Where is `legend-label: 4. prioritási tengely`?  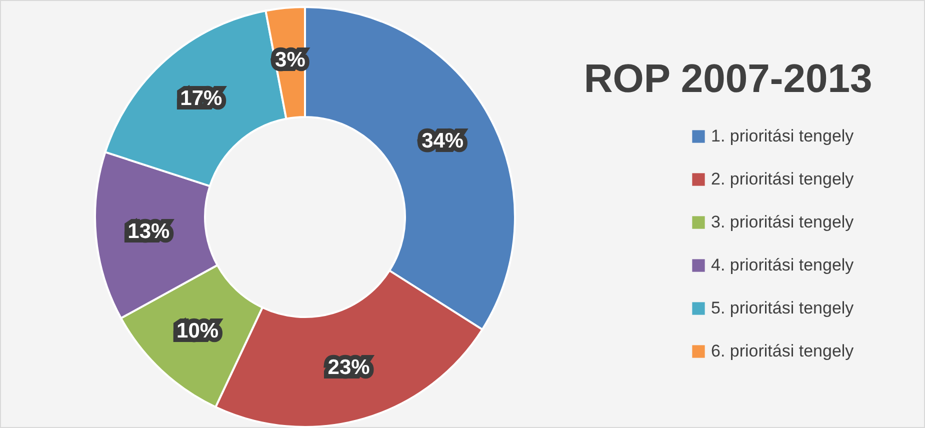 legend-label: 4. prioritási tengely is located at coordinates (782, 265).